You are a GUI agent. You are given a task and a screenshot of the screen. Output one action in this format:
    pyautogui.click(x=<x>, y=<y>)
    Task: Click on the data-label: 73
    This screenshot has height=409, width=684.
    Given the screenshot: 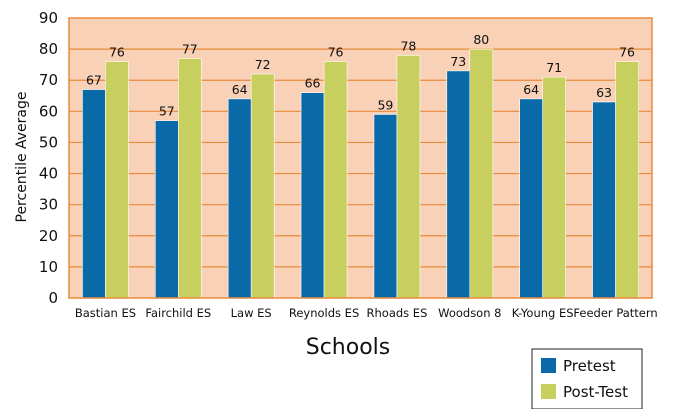 What is the action you would take?
    pyautogui.click(x=458, y=61)
    